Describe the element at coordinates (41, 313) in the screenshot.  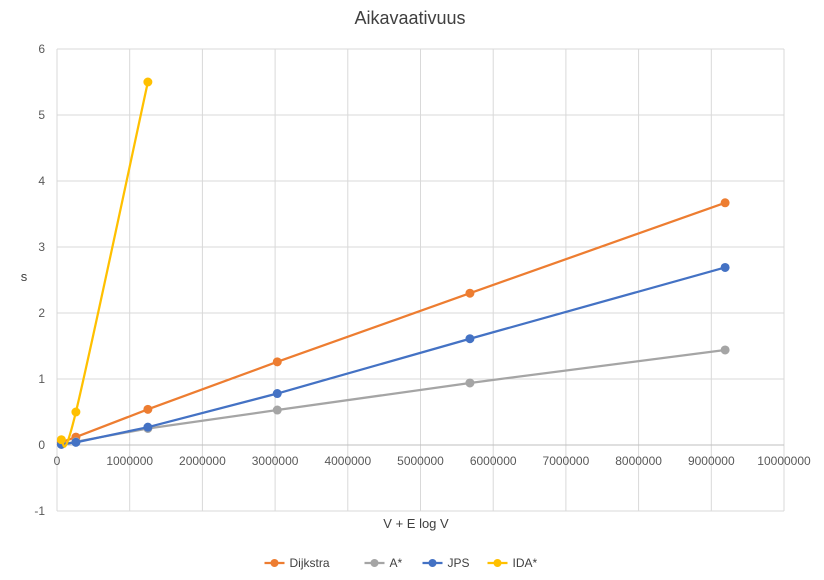
I see `y-tick-label: 2` at that location.